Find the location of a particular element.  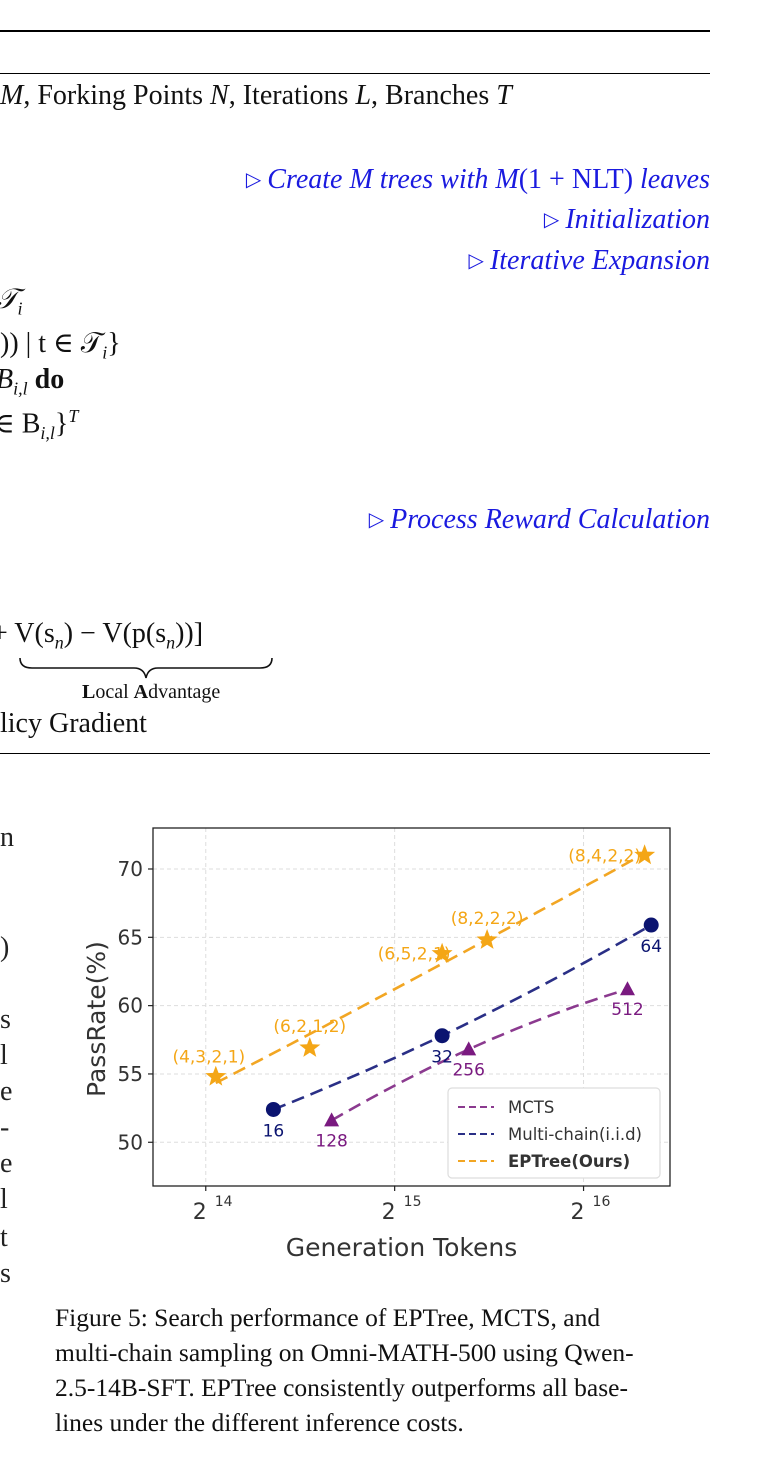

left-column-fragment: ) is located at coordinates (5, 947).